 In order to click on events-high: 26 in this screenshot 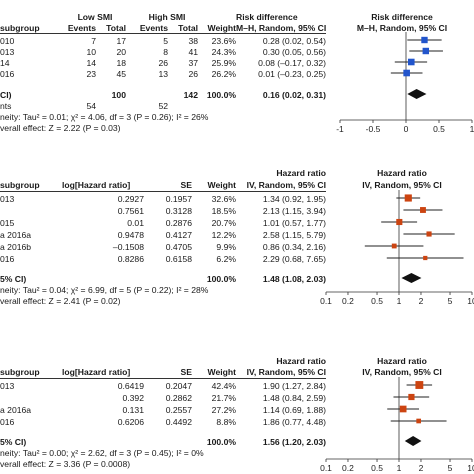, I will do `click(163, 63)`.